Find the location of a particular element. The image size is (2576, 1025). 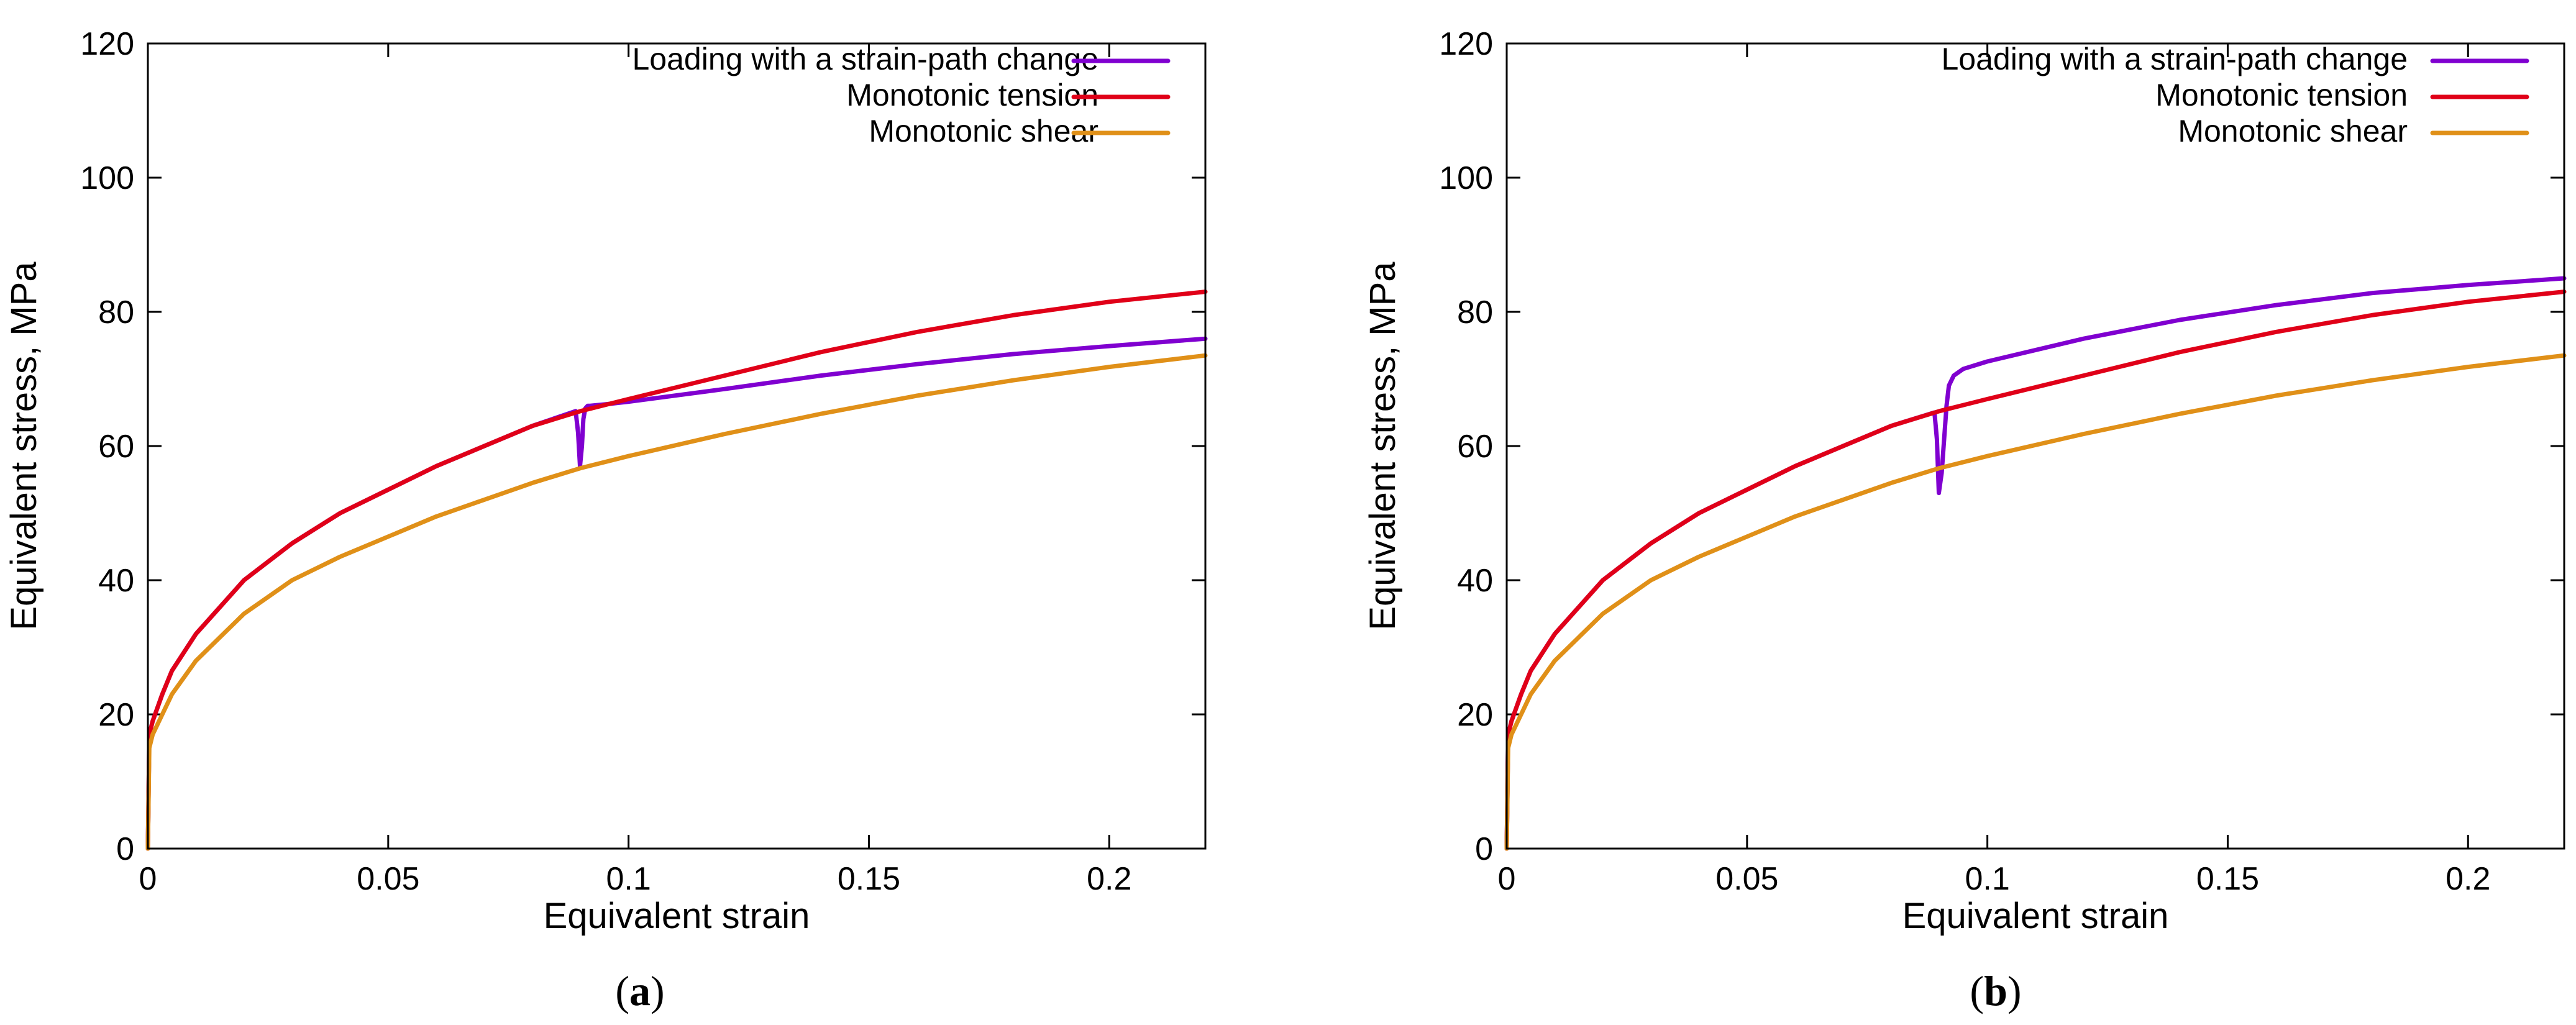

caption-letter: b is located at coordinates (1995, 990).